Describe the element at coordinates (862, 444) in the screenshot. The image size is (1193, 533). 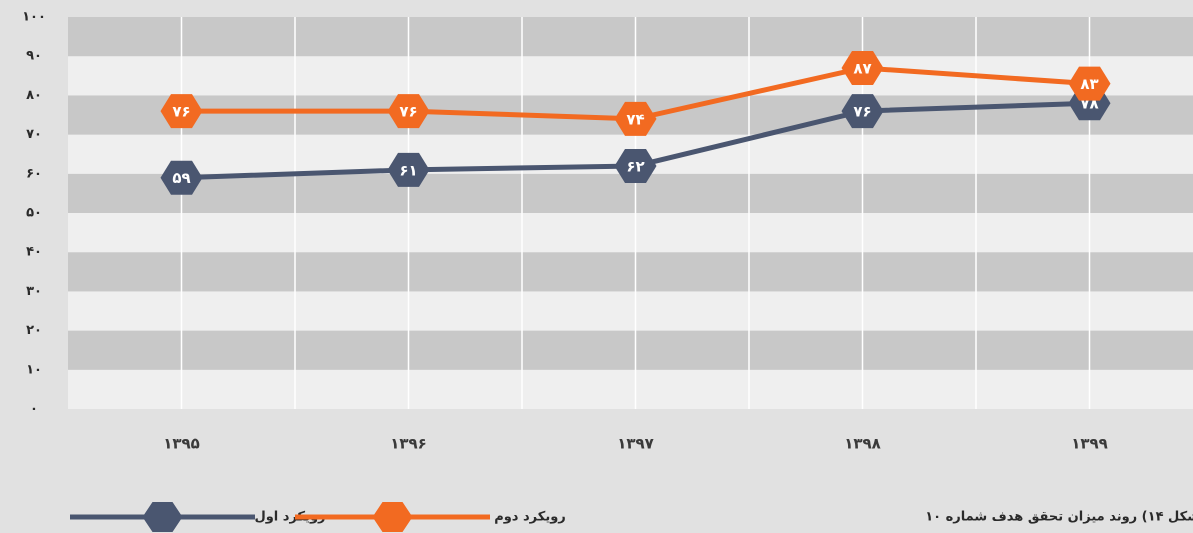
I see `x-tick-label: ۱۳۹۸` at that location.